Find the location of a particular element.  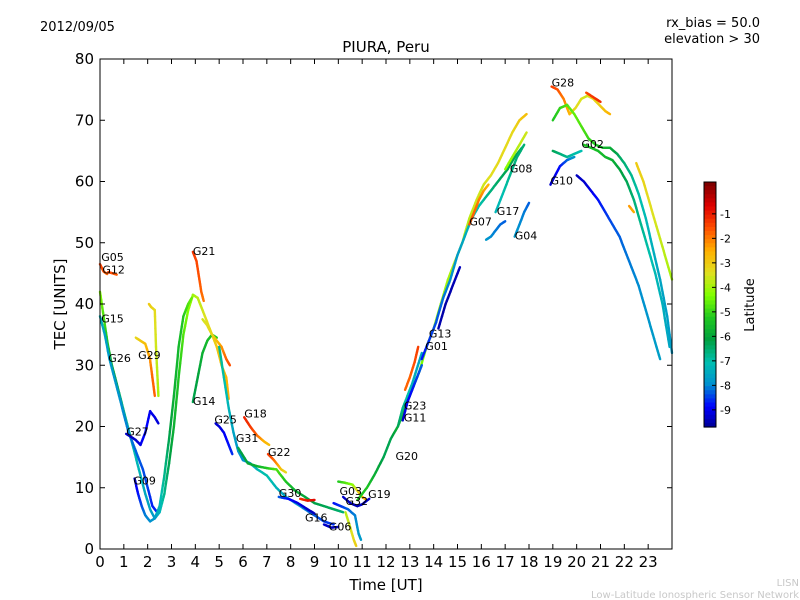

x-axis-label: Time [UT] is located at coordinates (385, 585).